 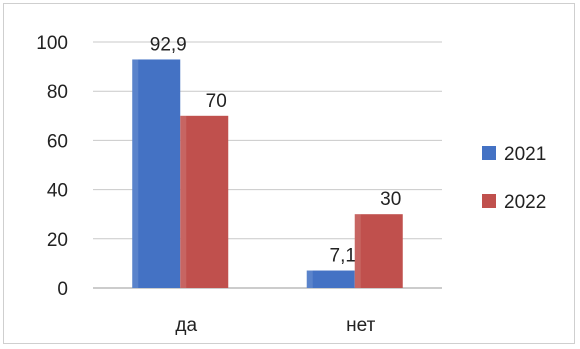 I want to click on data-label: 92,9, so click(x=168, y=44).